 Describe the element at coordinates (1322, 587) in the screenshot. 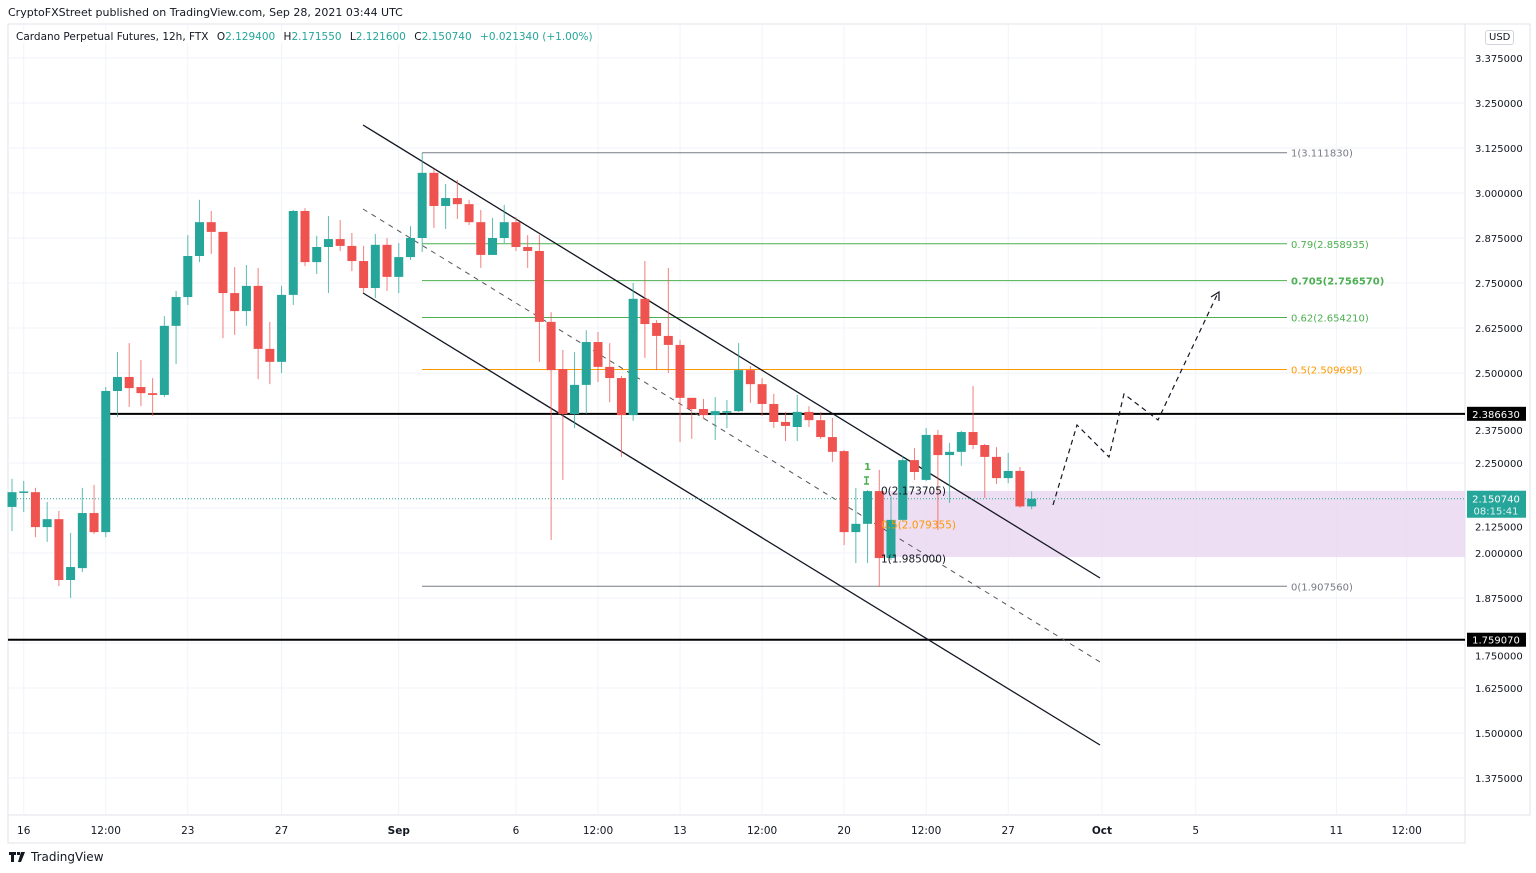

I see `fib-level-label: 0(1.907560)` at that location.